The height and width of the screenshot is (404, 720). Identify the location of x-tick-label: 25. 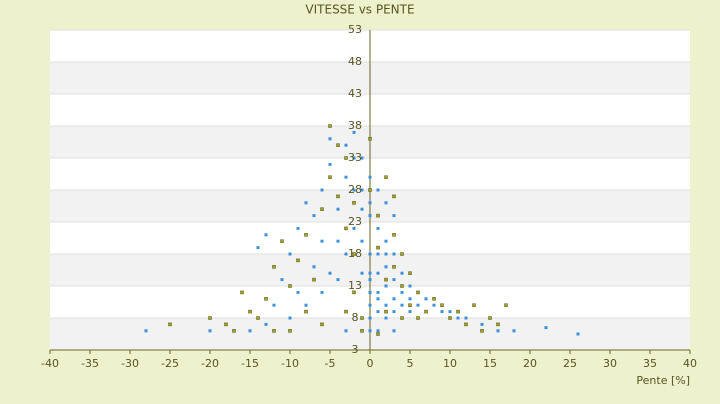
(570, 363).